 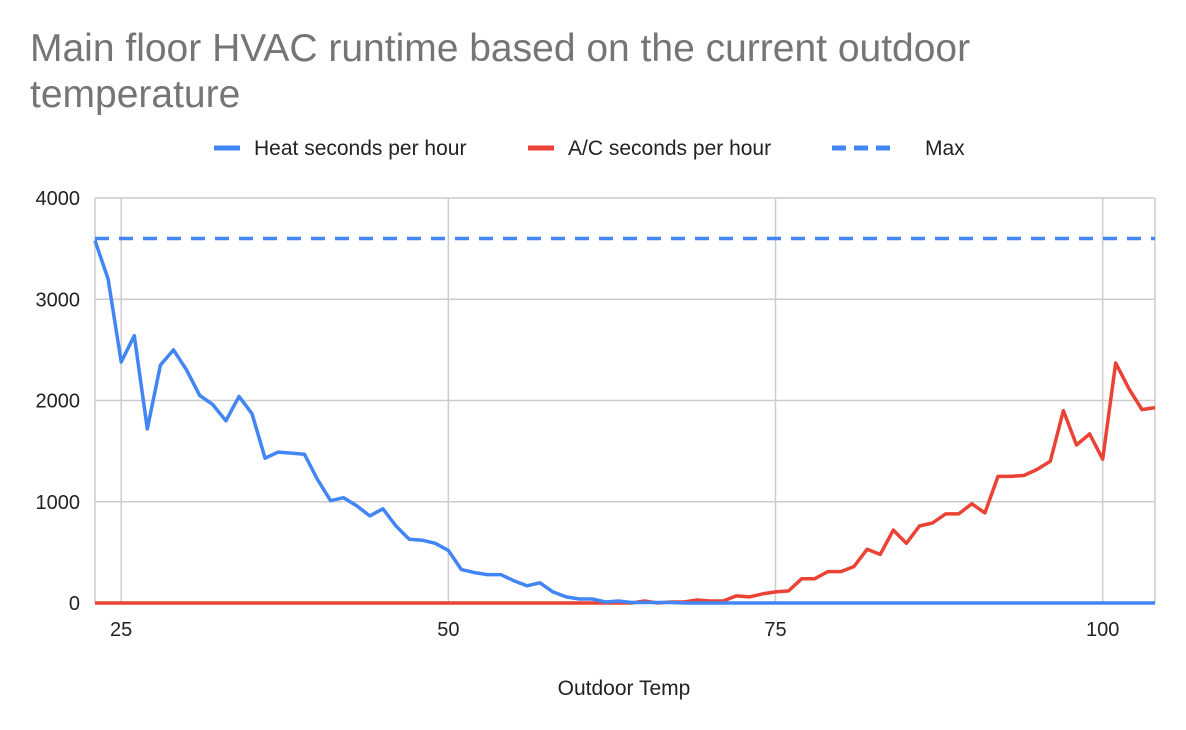 I want to click on x-axis-title: Outdoor Temp, so click(x=624, y=688).